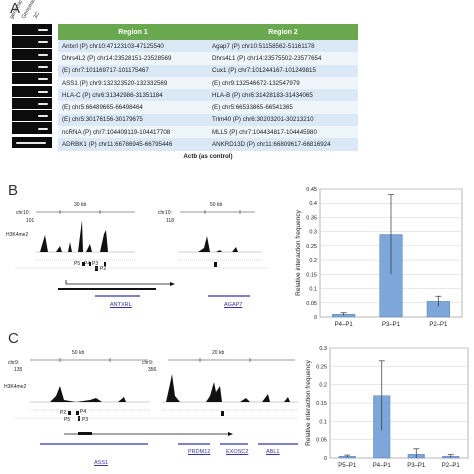  I want to click on gene-label: PRDM12, so click(199, 452).